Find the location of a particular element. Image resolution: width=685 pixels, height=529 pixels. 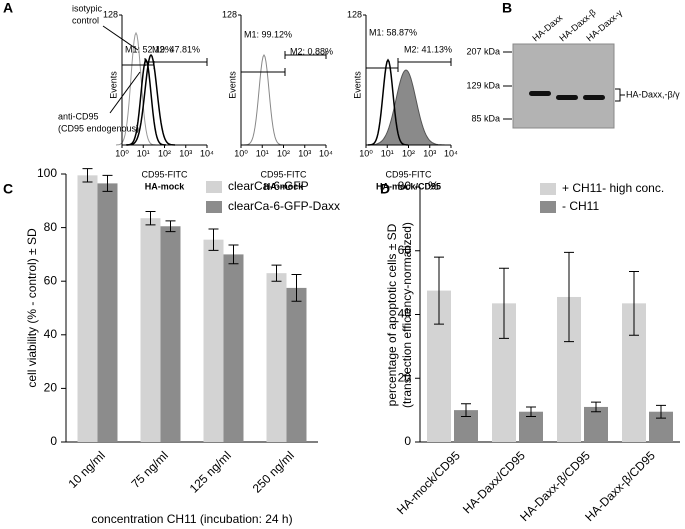

y-axis-label: percentage of apoptotic cells ± SD is located at coordinates (392, 314).